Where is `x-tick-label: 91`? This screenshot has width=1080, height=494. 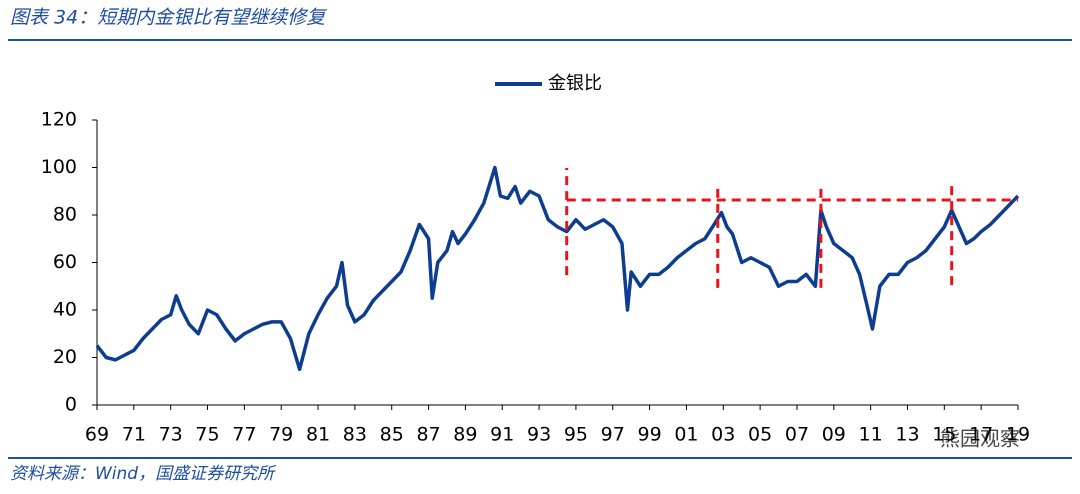
x-tick-label: 91 is located at coordinates (502, 435).